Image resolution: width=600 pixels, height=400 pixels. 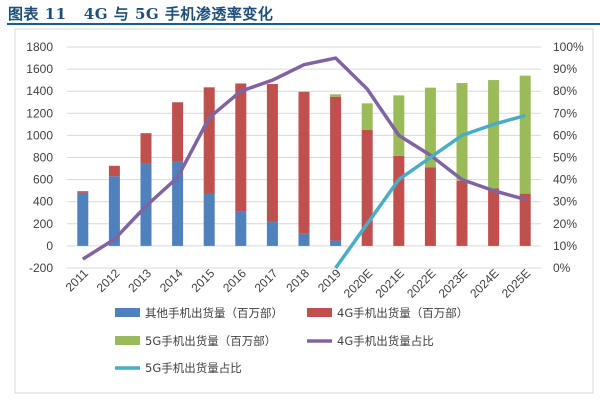 I want to click on chart-title: 图表 11 4G 与 5G 手机渗透率变化, so click(x=141, y=14).